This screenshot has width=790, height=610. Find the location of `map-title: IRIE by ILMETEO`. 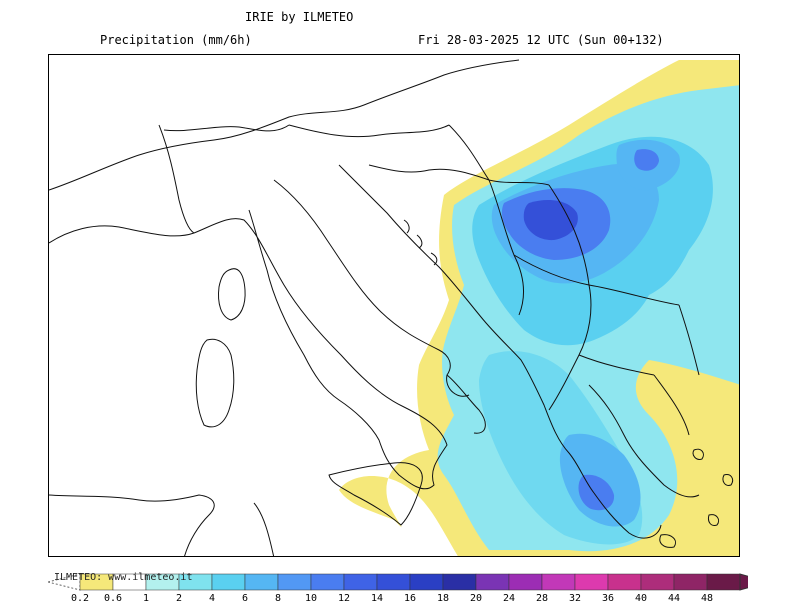

map-title: IRIE by ILMETEO is located at coordinates (299, 17).